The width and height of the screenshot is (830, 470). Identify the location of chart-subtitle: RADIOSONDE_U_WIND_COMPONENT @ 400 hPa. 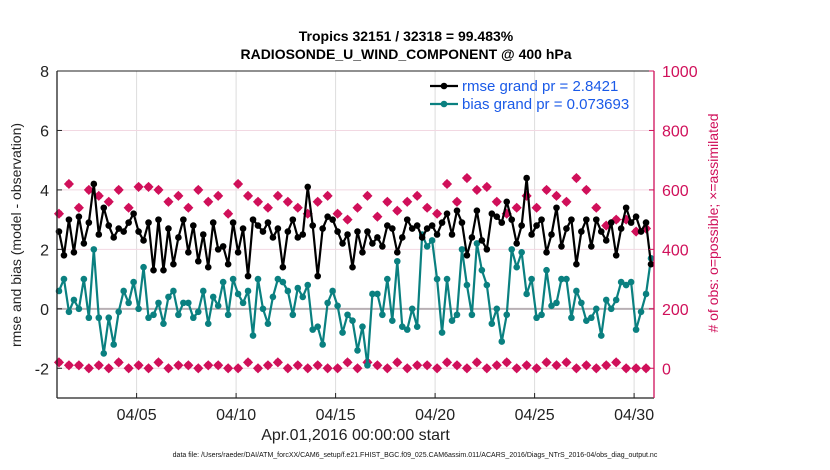
(406, 54).